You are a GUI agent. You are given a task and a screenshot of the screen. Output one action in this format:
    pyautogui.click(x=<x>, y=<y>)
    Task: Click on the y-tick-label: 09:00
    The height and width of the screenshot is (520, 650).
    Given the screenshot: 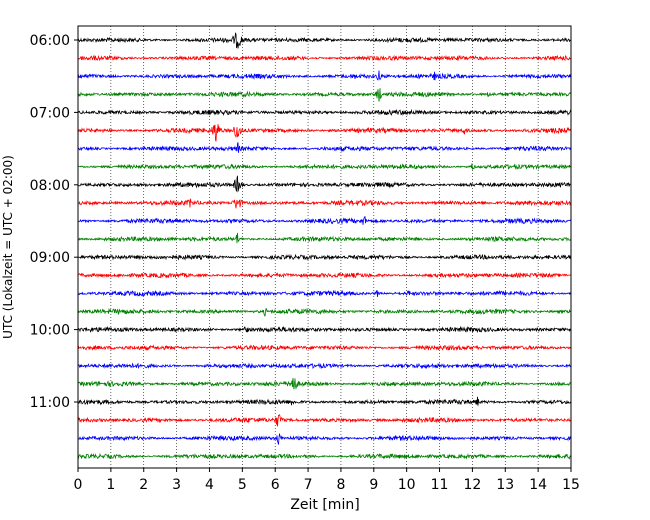 What is the action you would take?
    pyautogui.click(x=50, y=258)
    